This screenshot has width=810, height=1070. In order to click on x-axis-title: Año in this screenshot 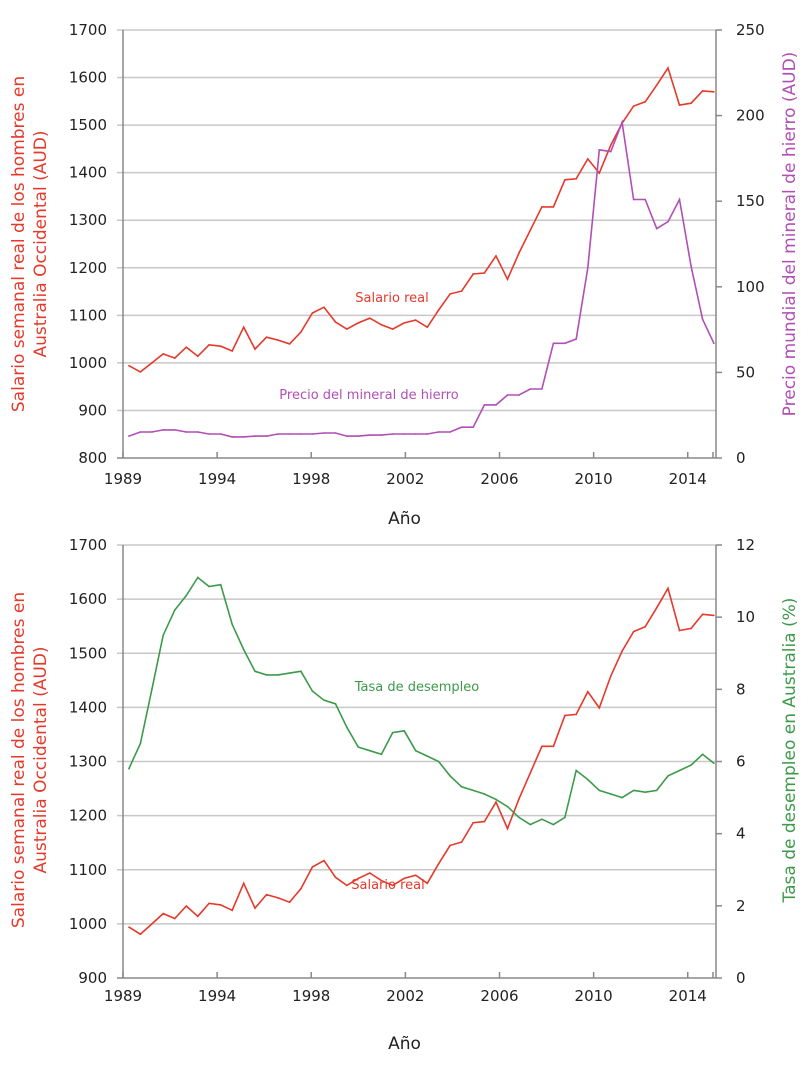, I will do `click(404, 1044)`.